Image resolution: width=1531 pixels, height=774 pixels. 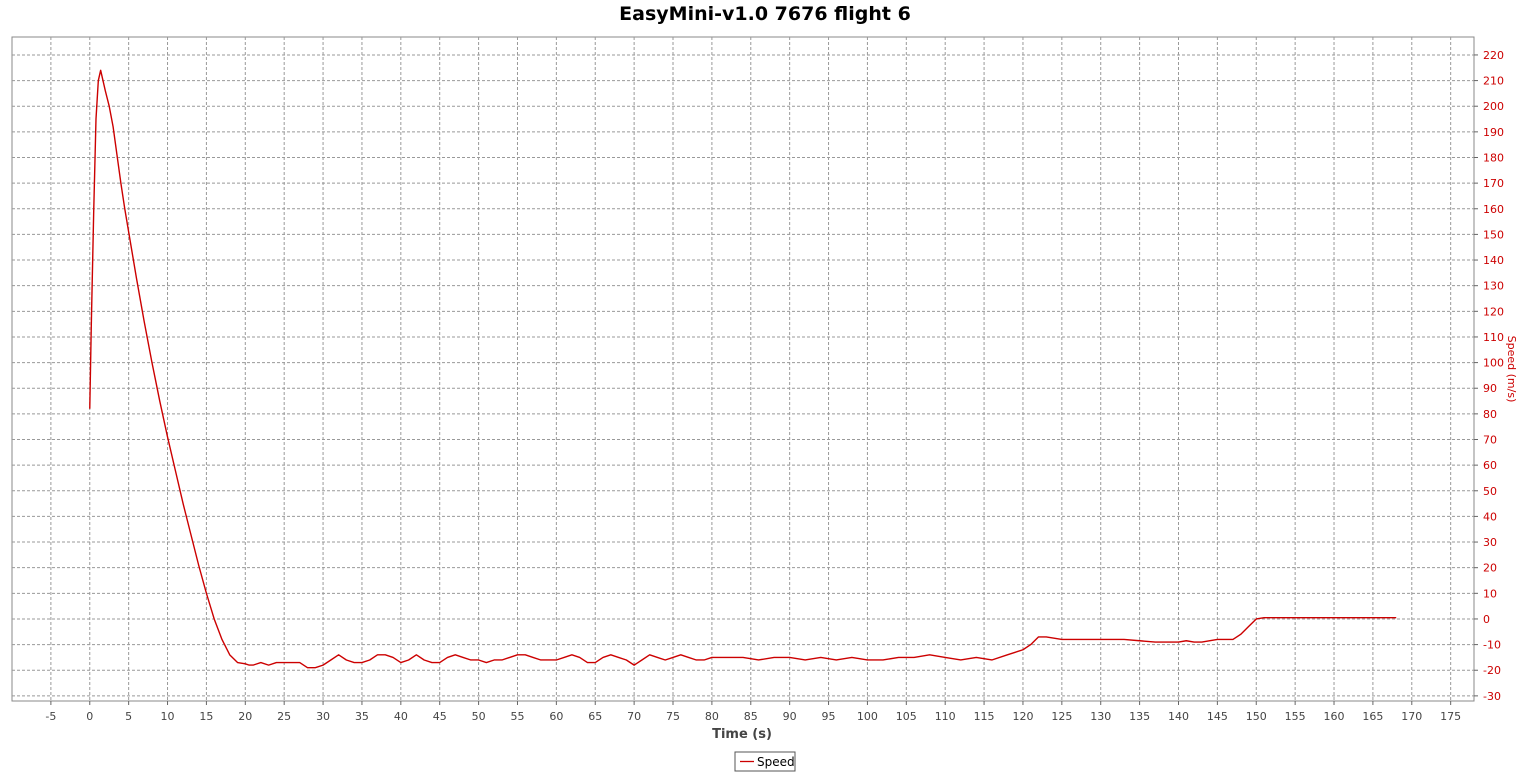 I want to click on x-tick-label: 80, so click(x=712, y=716).